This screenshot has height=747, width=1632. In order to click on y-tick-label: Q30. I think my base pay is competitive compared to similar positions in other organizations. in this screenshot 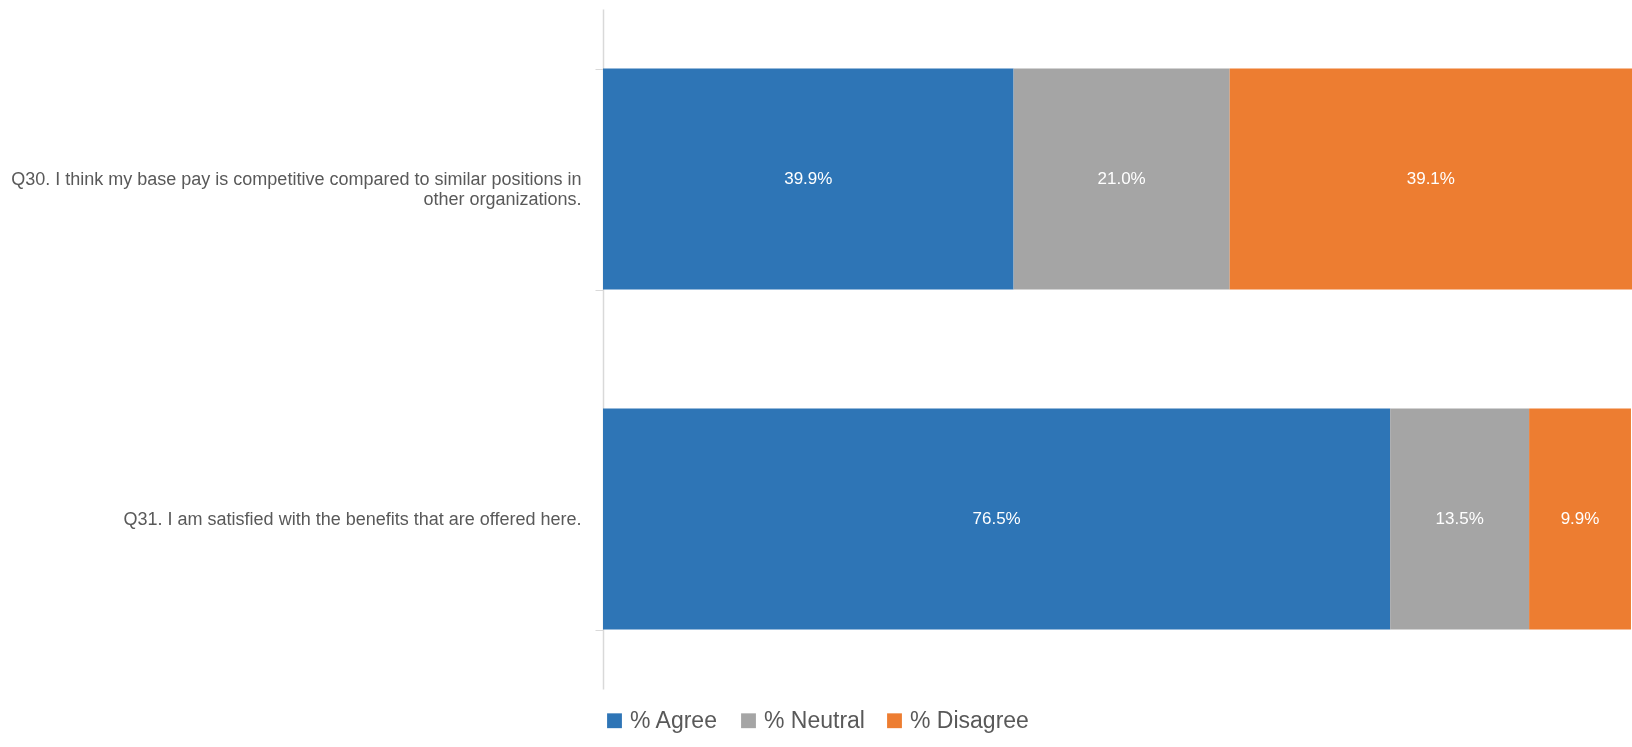, I will do `click(296, 188)`.